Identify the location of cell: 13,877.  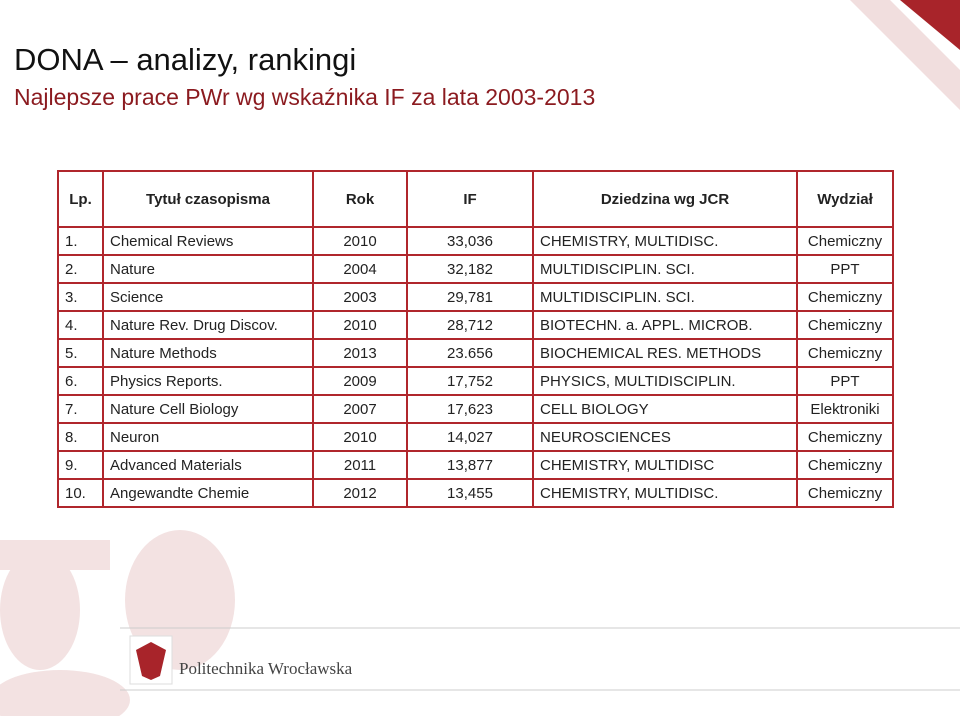
(470, 465).